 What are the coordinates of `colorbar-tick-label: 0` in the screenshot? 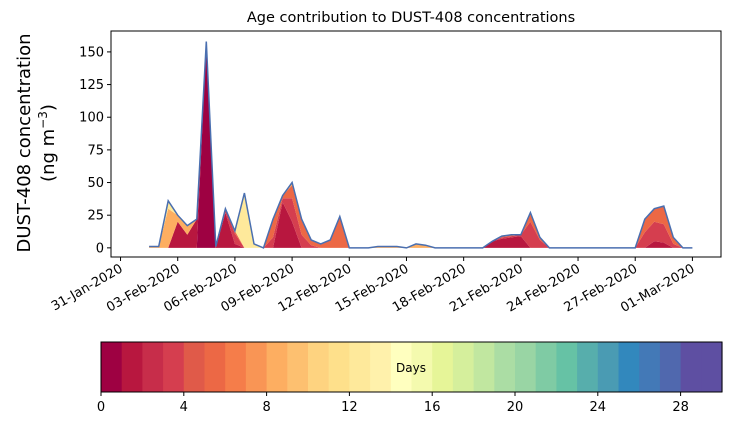 It's located at (101, 407).